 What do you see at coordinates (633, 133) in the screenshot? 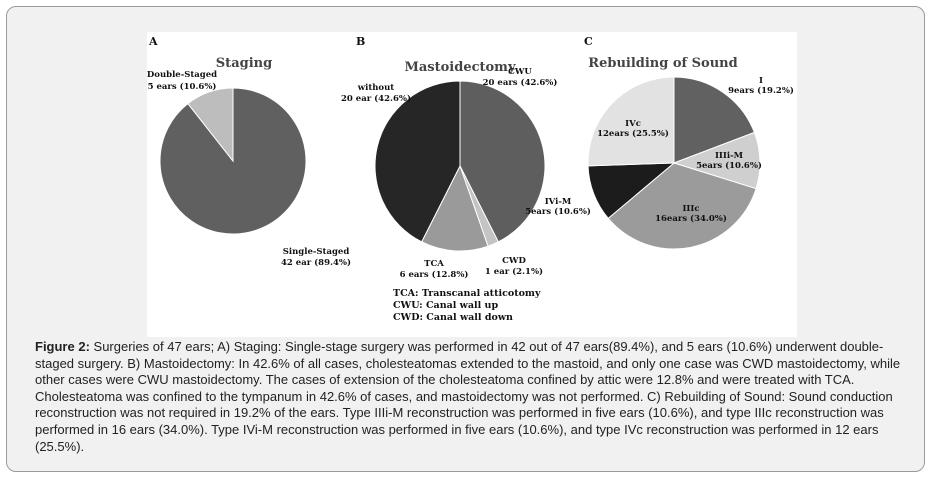
I see `value-label: 12ears (25.5%)` at bounding box center [633, 133].